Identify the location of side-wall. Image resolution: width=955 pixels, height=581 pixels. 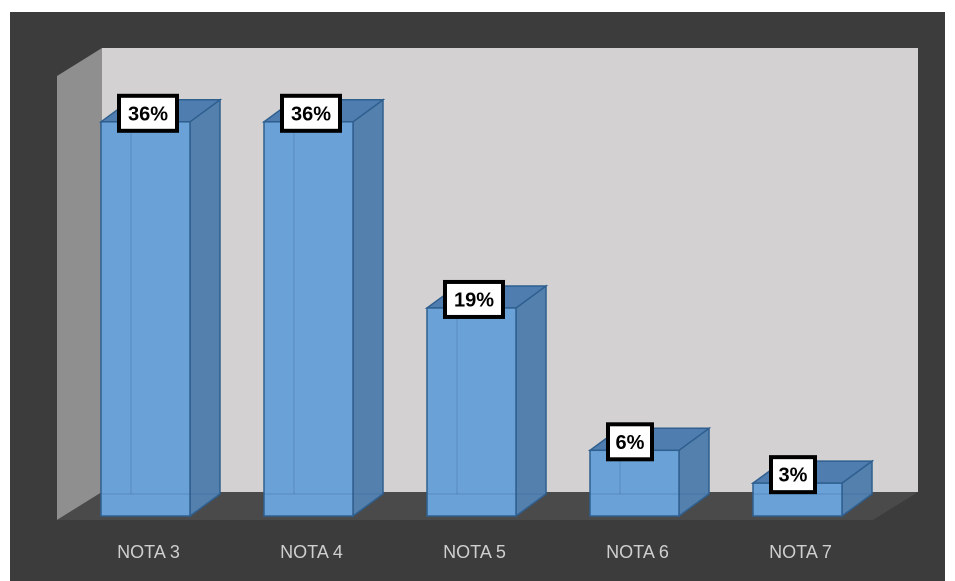
(79, 284).